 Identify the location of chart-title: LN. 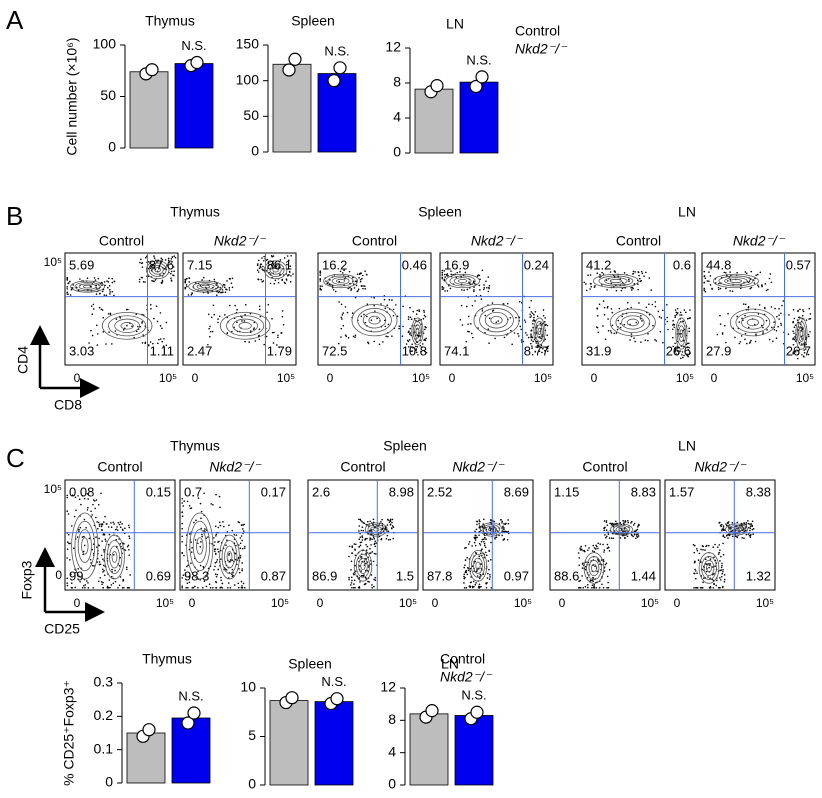
(455, 24).